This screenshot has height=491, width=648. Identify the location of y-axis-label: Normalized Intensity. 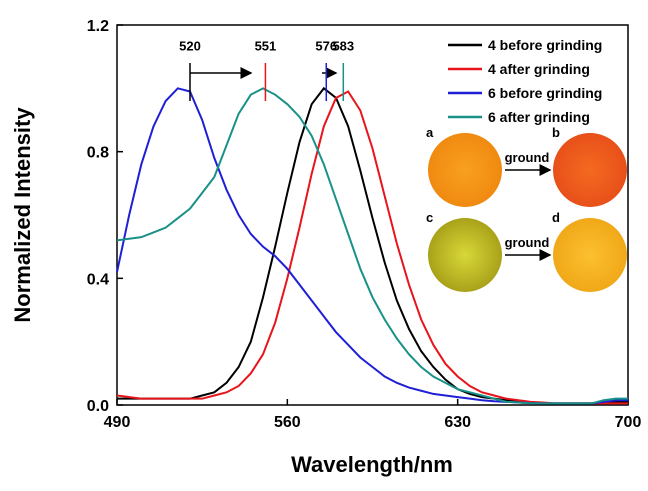
(22, 215).